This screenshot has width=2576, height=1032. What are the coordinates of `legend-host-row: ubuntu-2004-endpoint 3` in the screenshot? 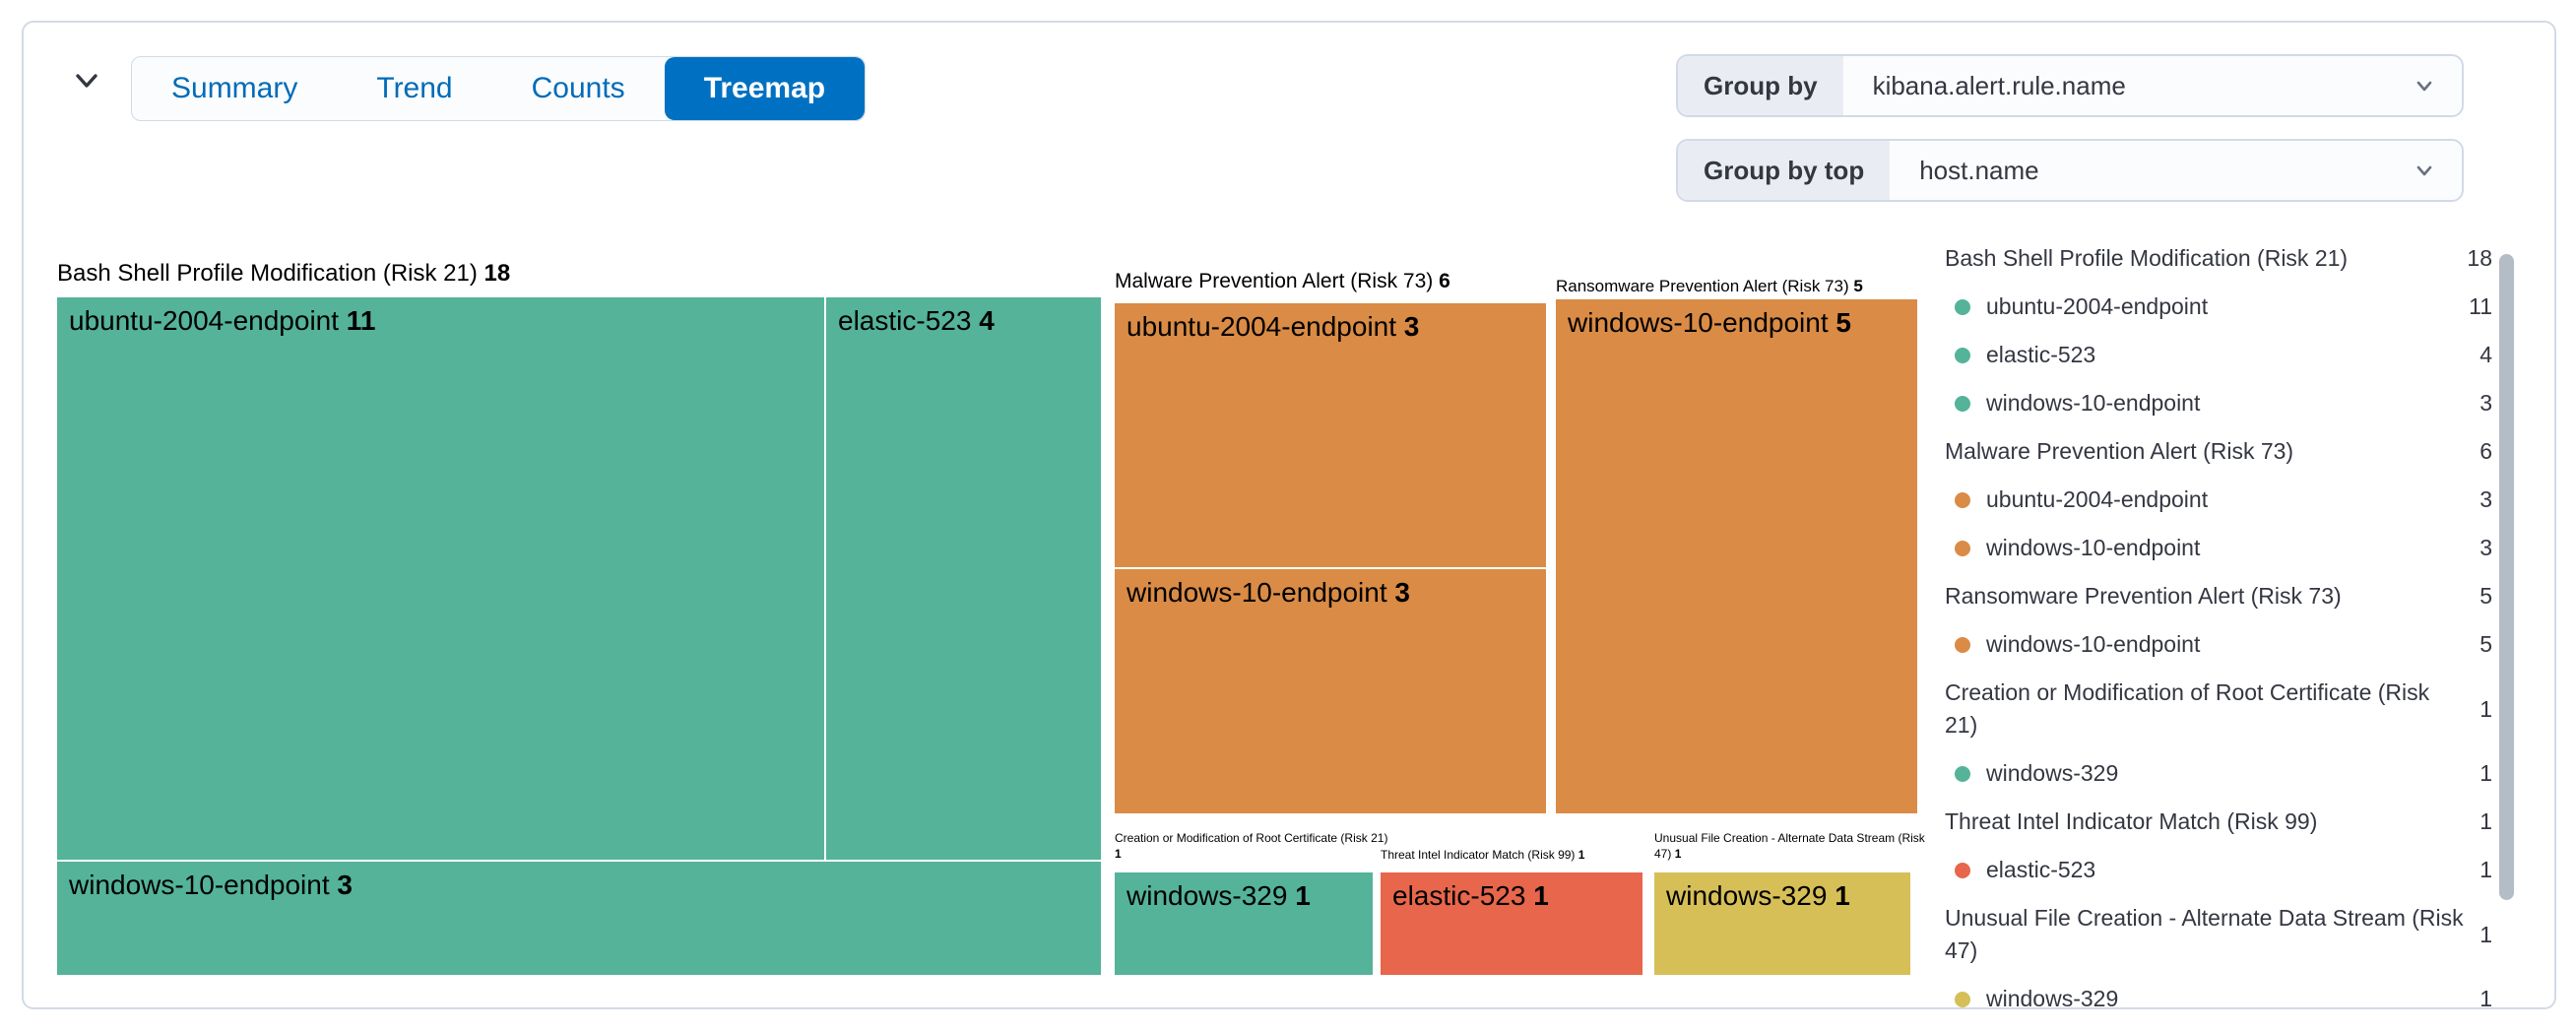 It's located at (2218, 500).